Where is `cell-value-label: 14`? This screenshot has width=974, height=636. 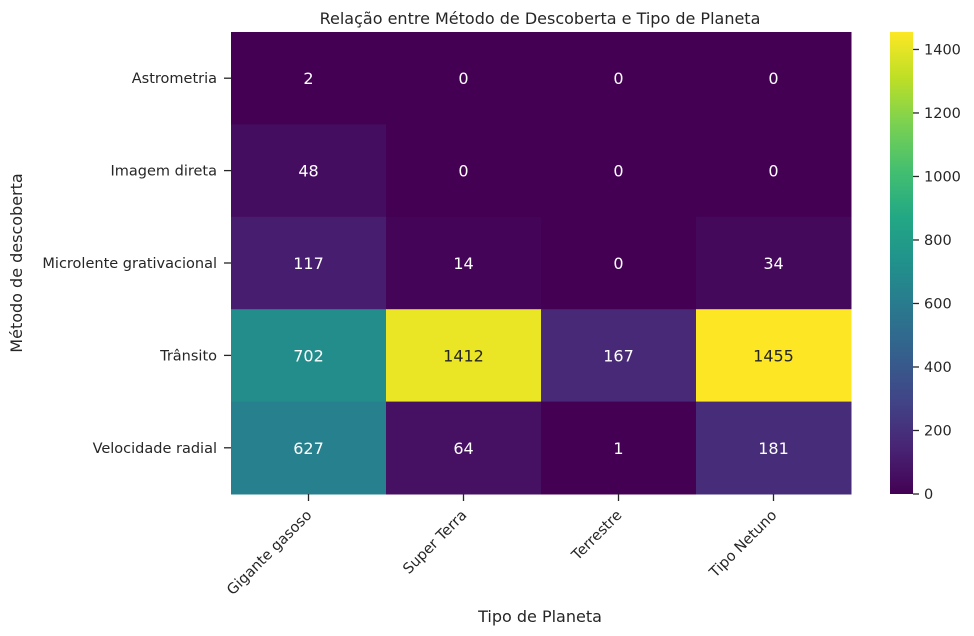 cell-value-label: 14 is located at coordinates (463, 263).